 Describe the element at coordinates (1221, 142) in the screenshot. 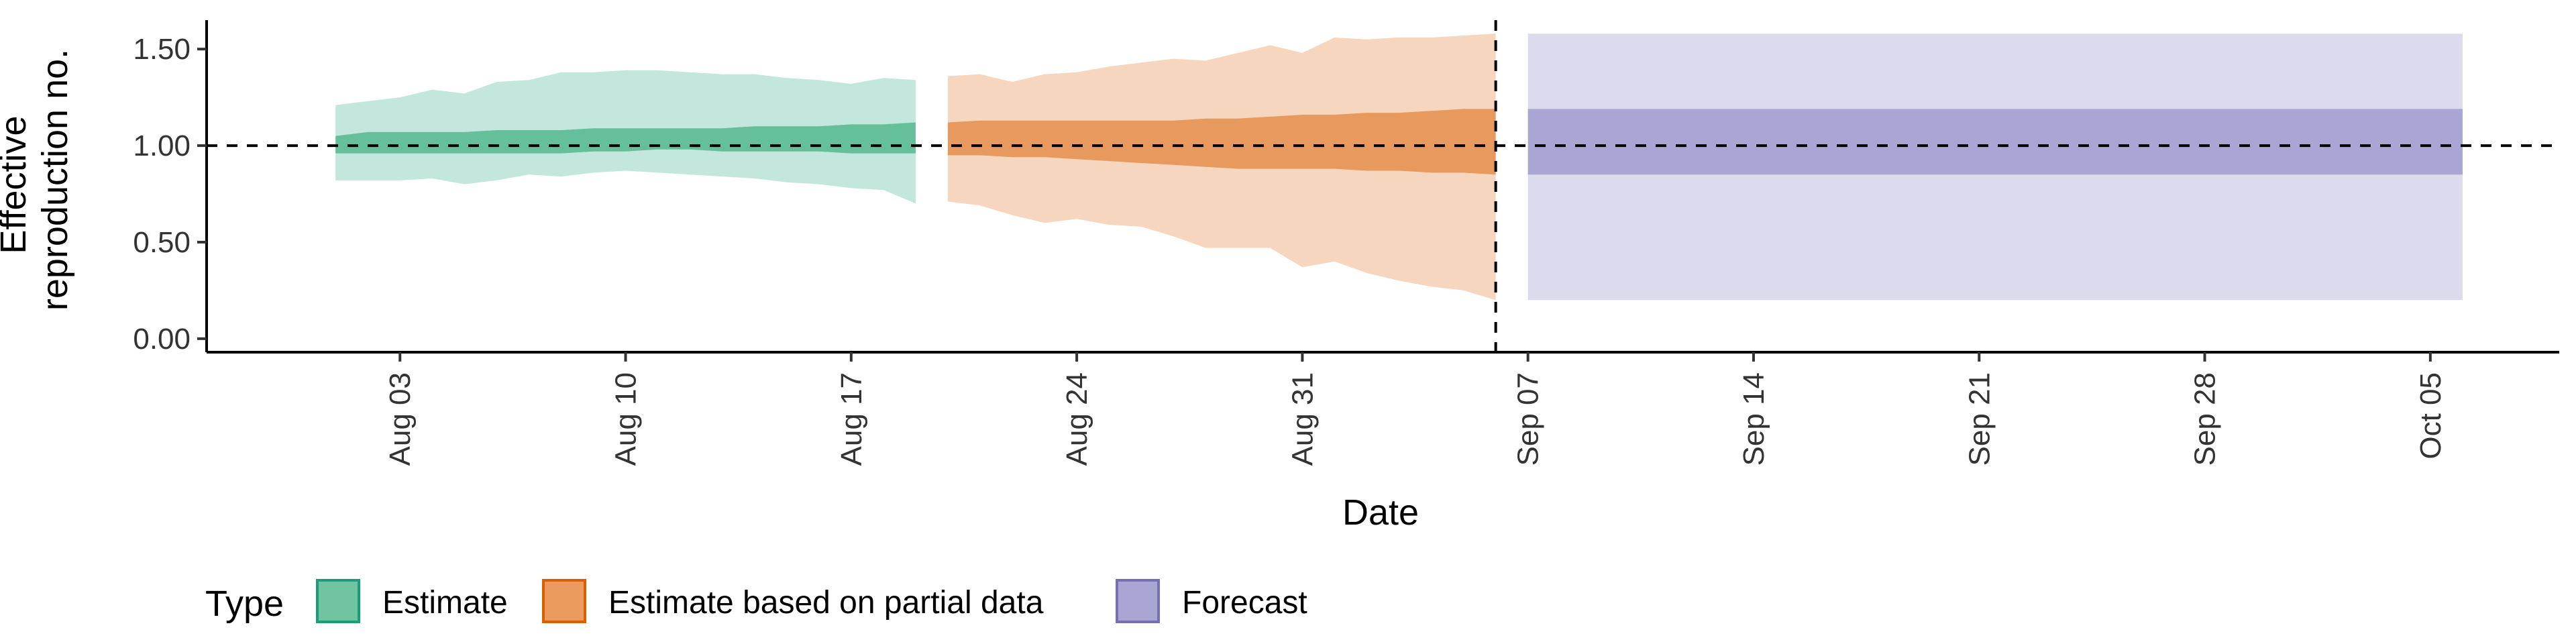

I see `band-50-estimate-based-on-partial-data` at that location.